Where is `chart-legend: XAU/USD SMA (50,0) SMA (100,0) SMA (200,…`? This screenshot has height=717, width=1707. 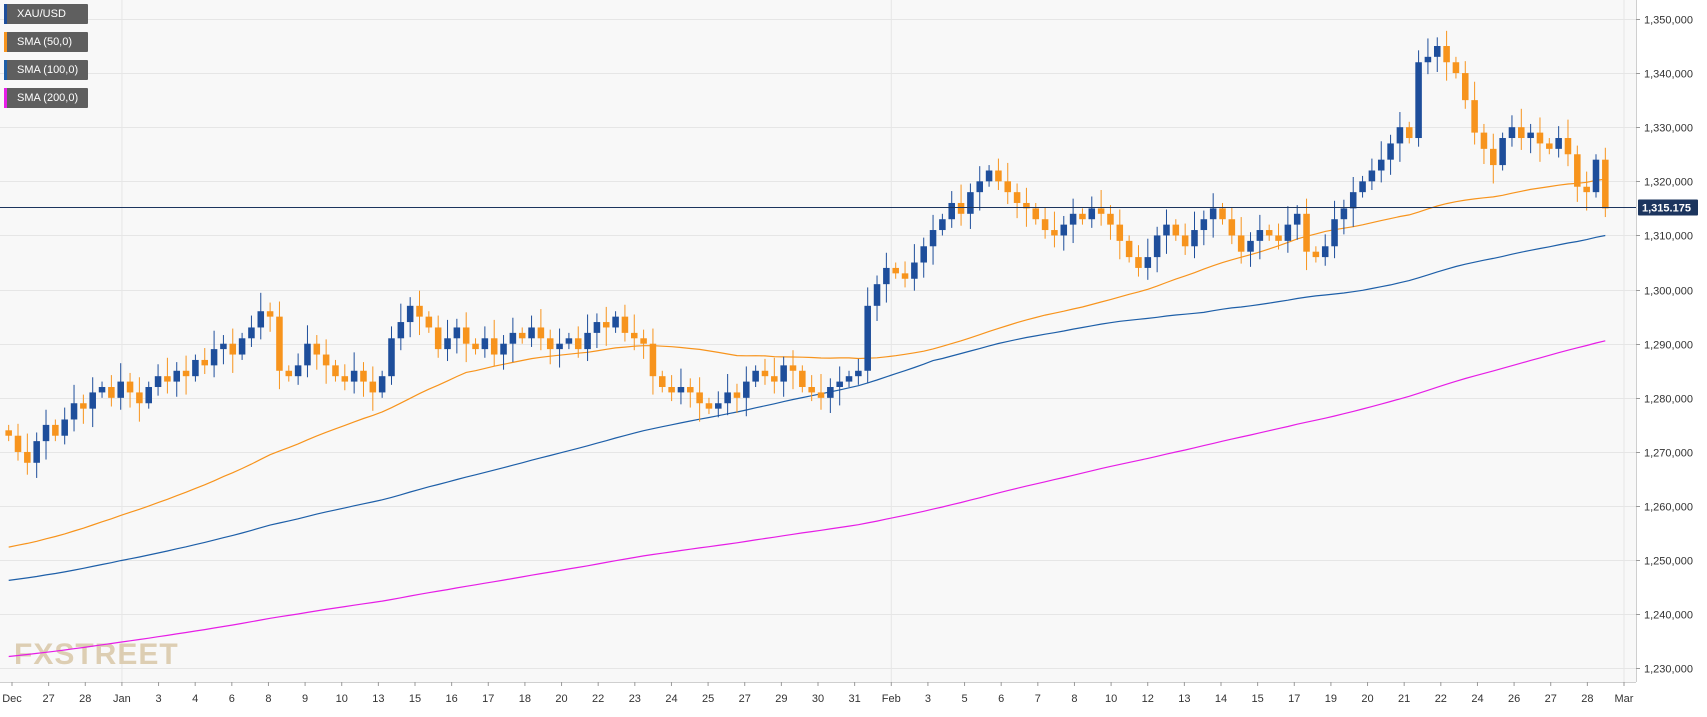 chart-legend: XAU/USD SMA (50,0) SMA (100,0) SMA (200,… is located at coordinates (46, 60).